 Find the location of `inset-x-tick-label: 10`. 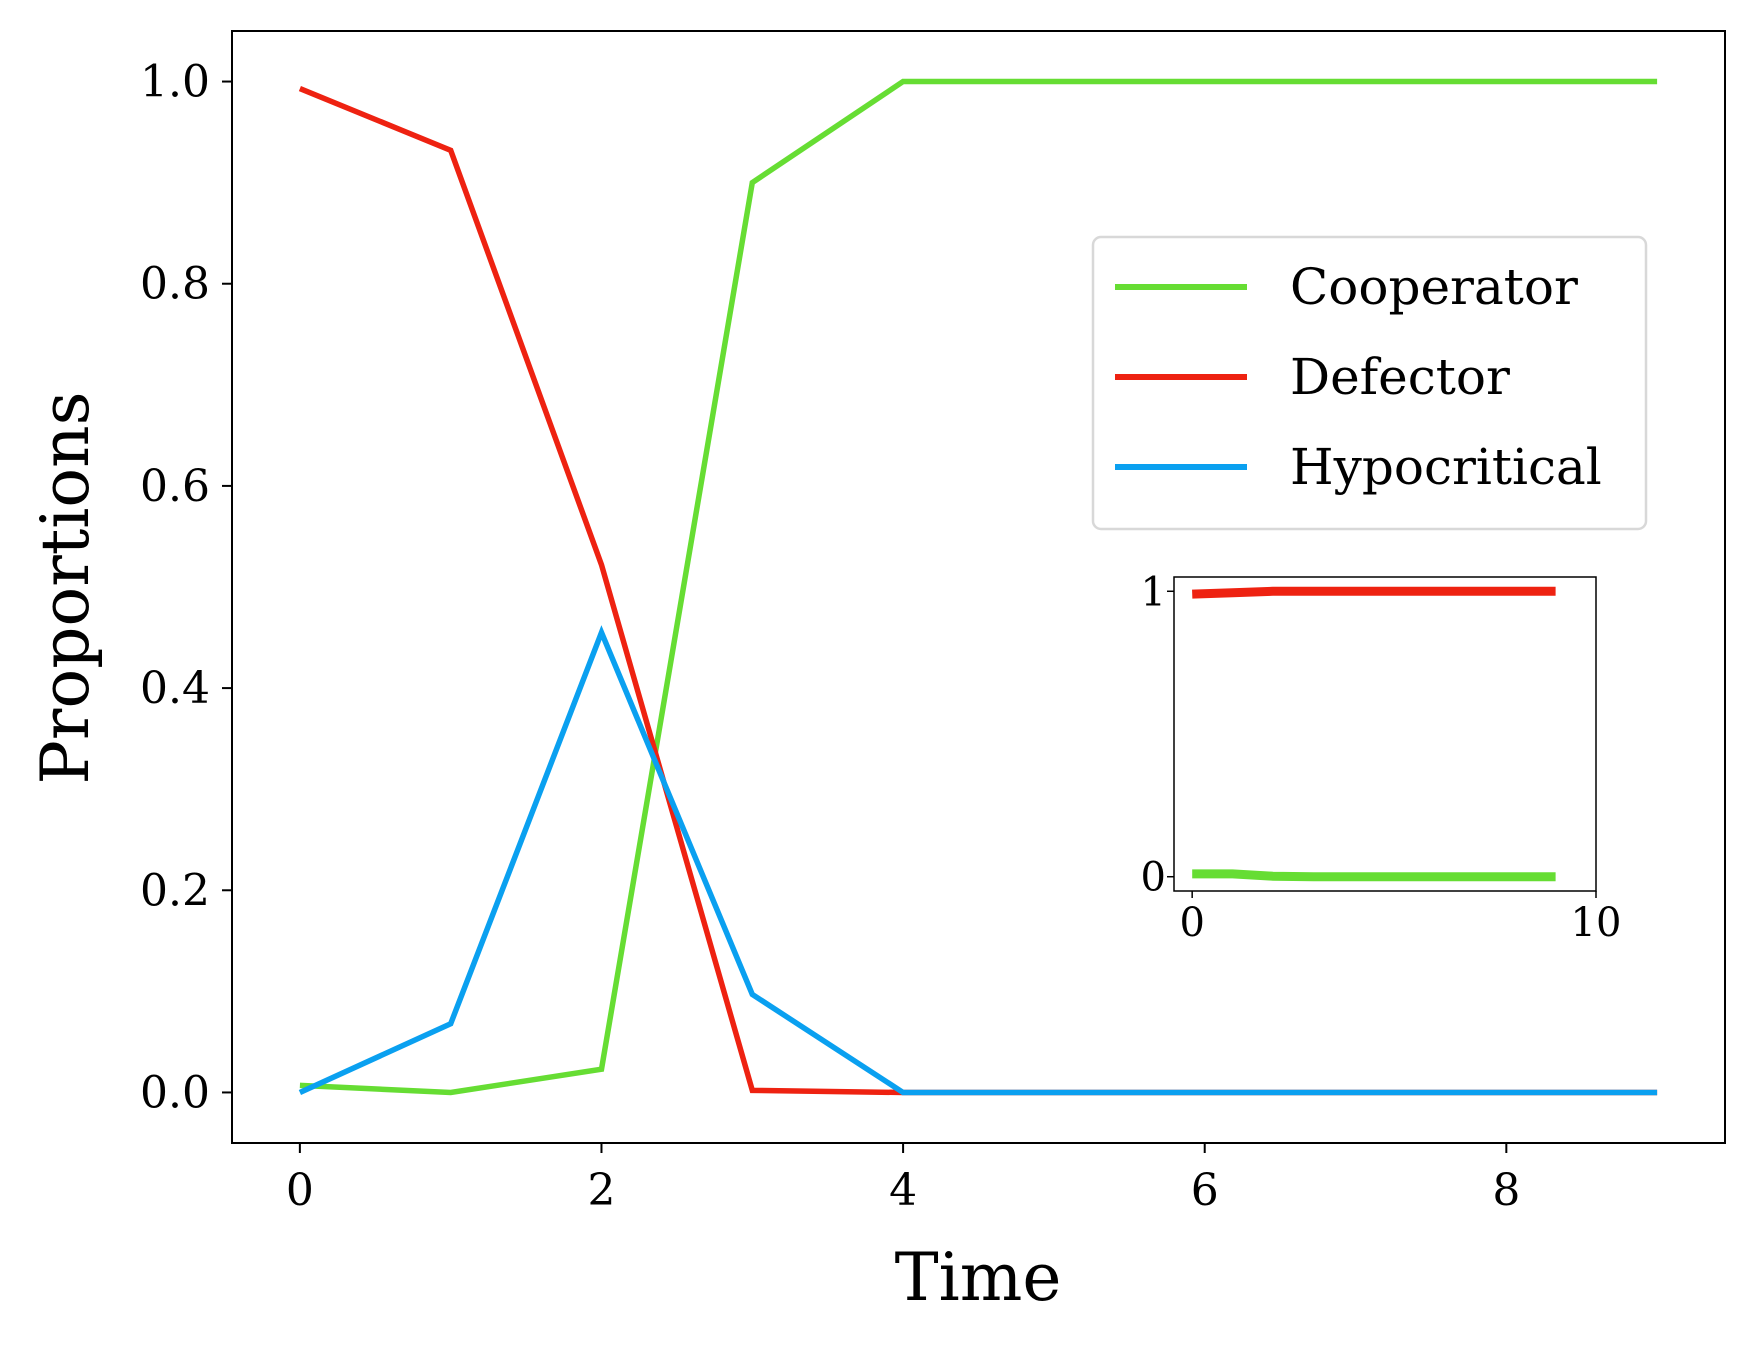

inset-x-tick-label: 10 is located at coordinates (1596, 923).